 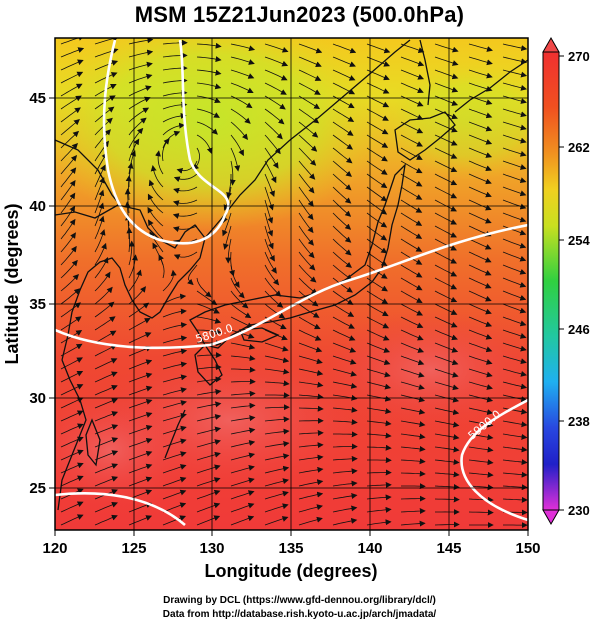 I want to click on coastline-taiwan, so click(x=93, y=442).